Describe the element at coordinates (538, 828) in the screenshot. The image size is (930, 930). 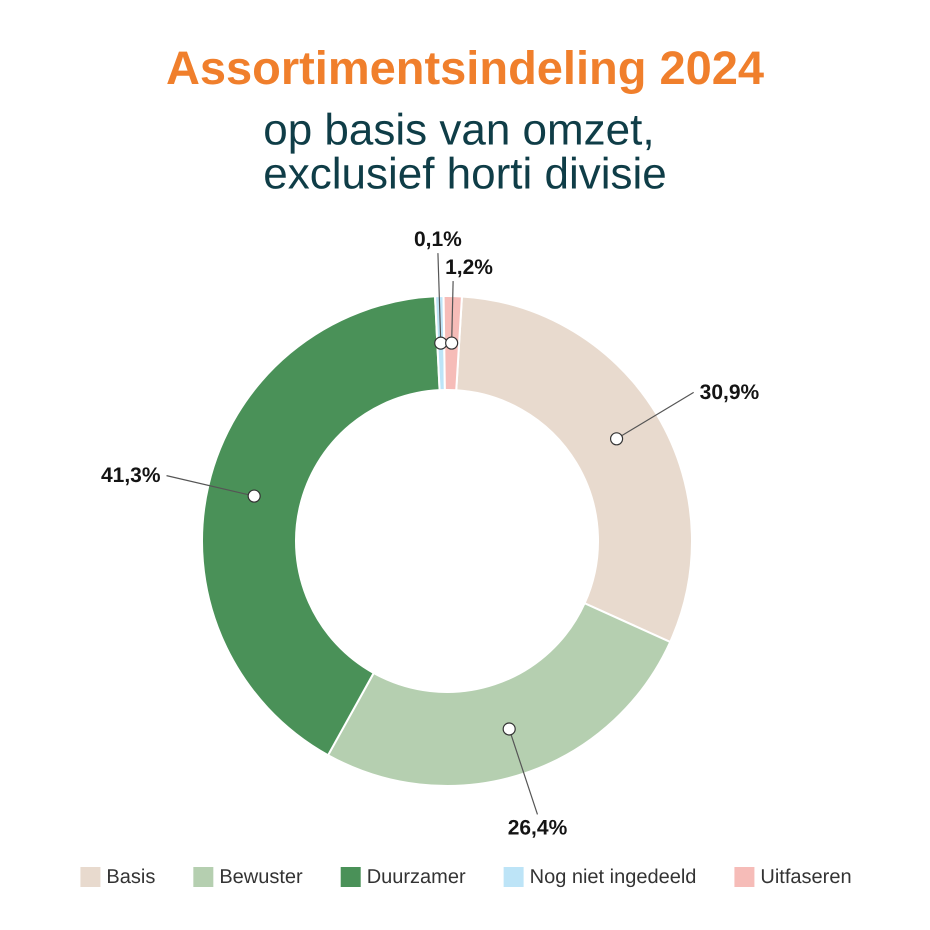
I see `data-label: 26,4%` at that location.